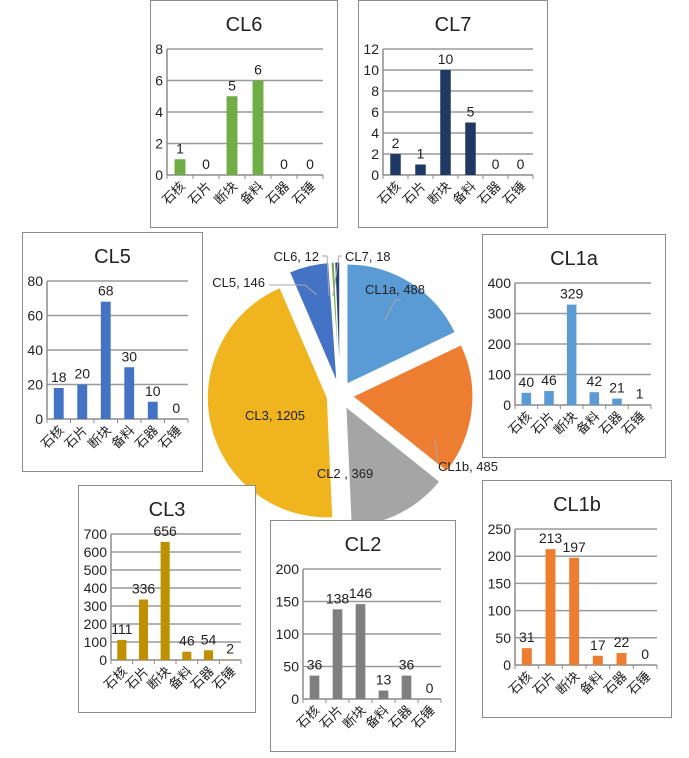  I want to click on pie-slice-cl3, so click(270, 403).